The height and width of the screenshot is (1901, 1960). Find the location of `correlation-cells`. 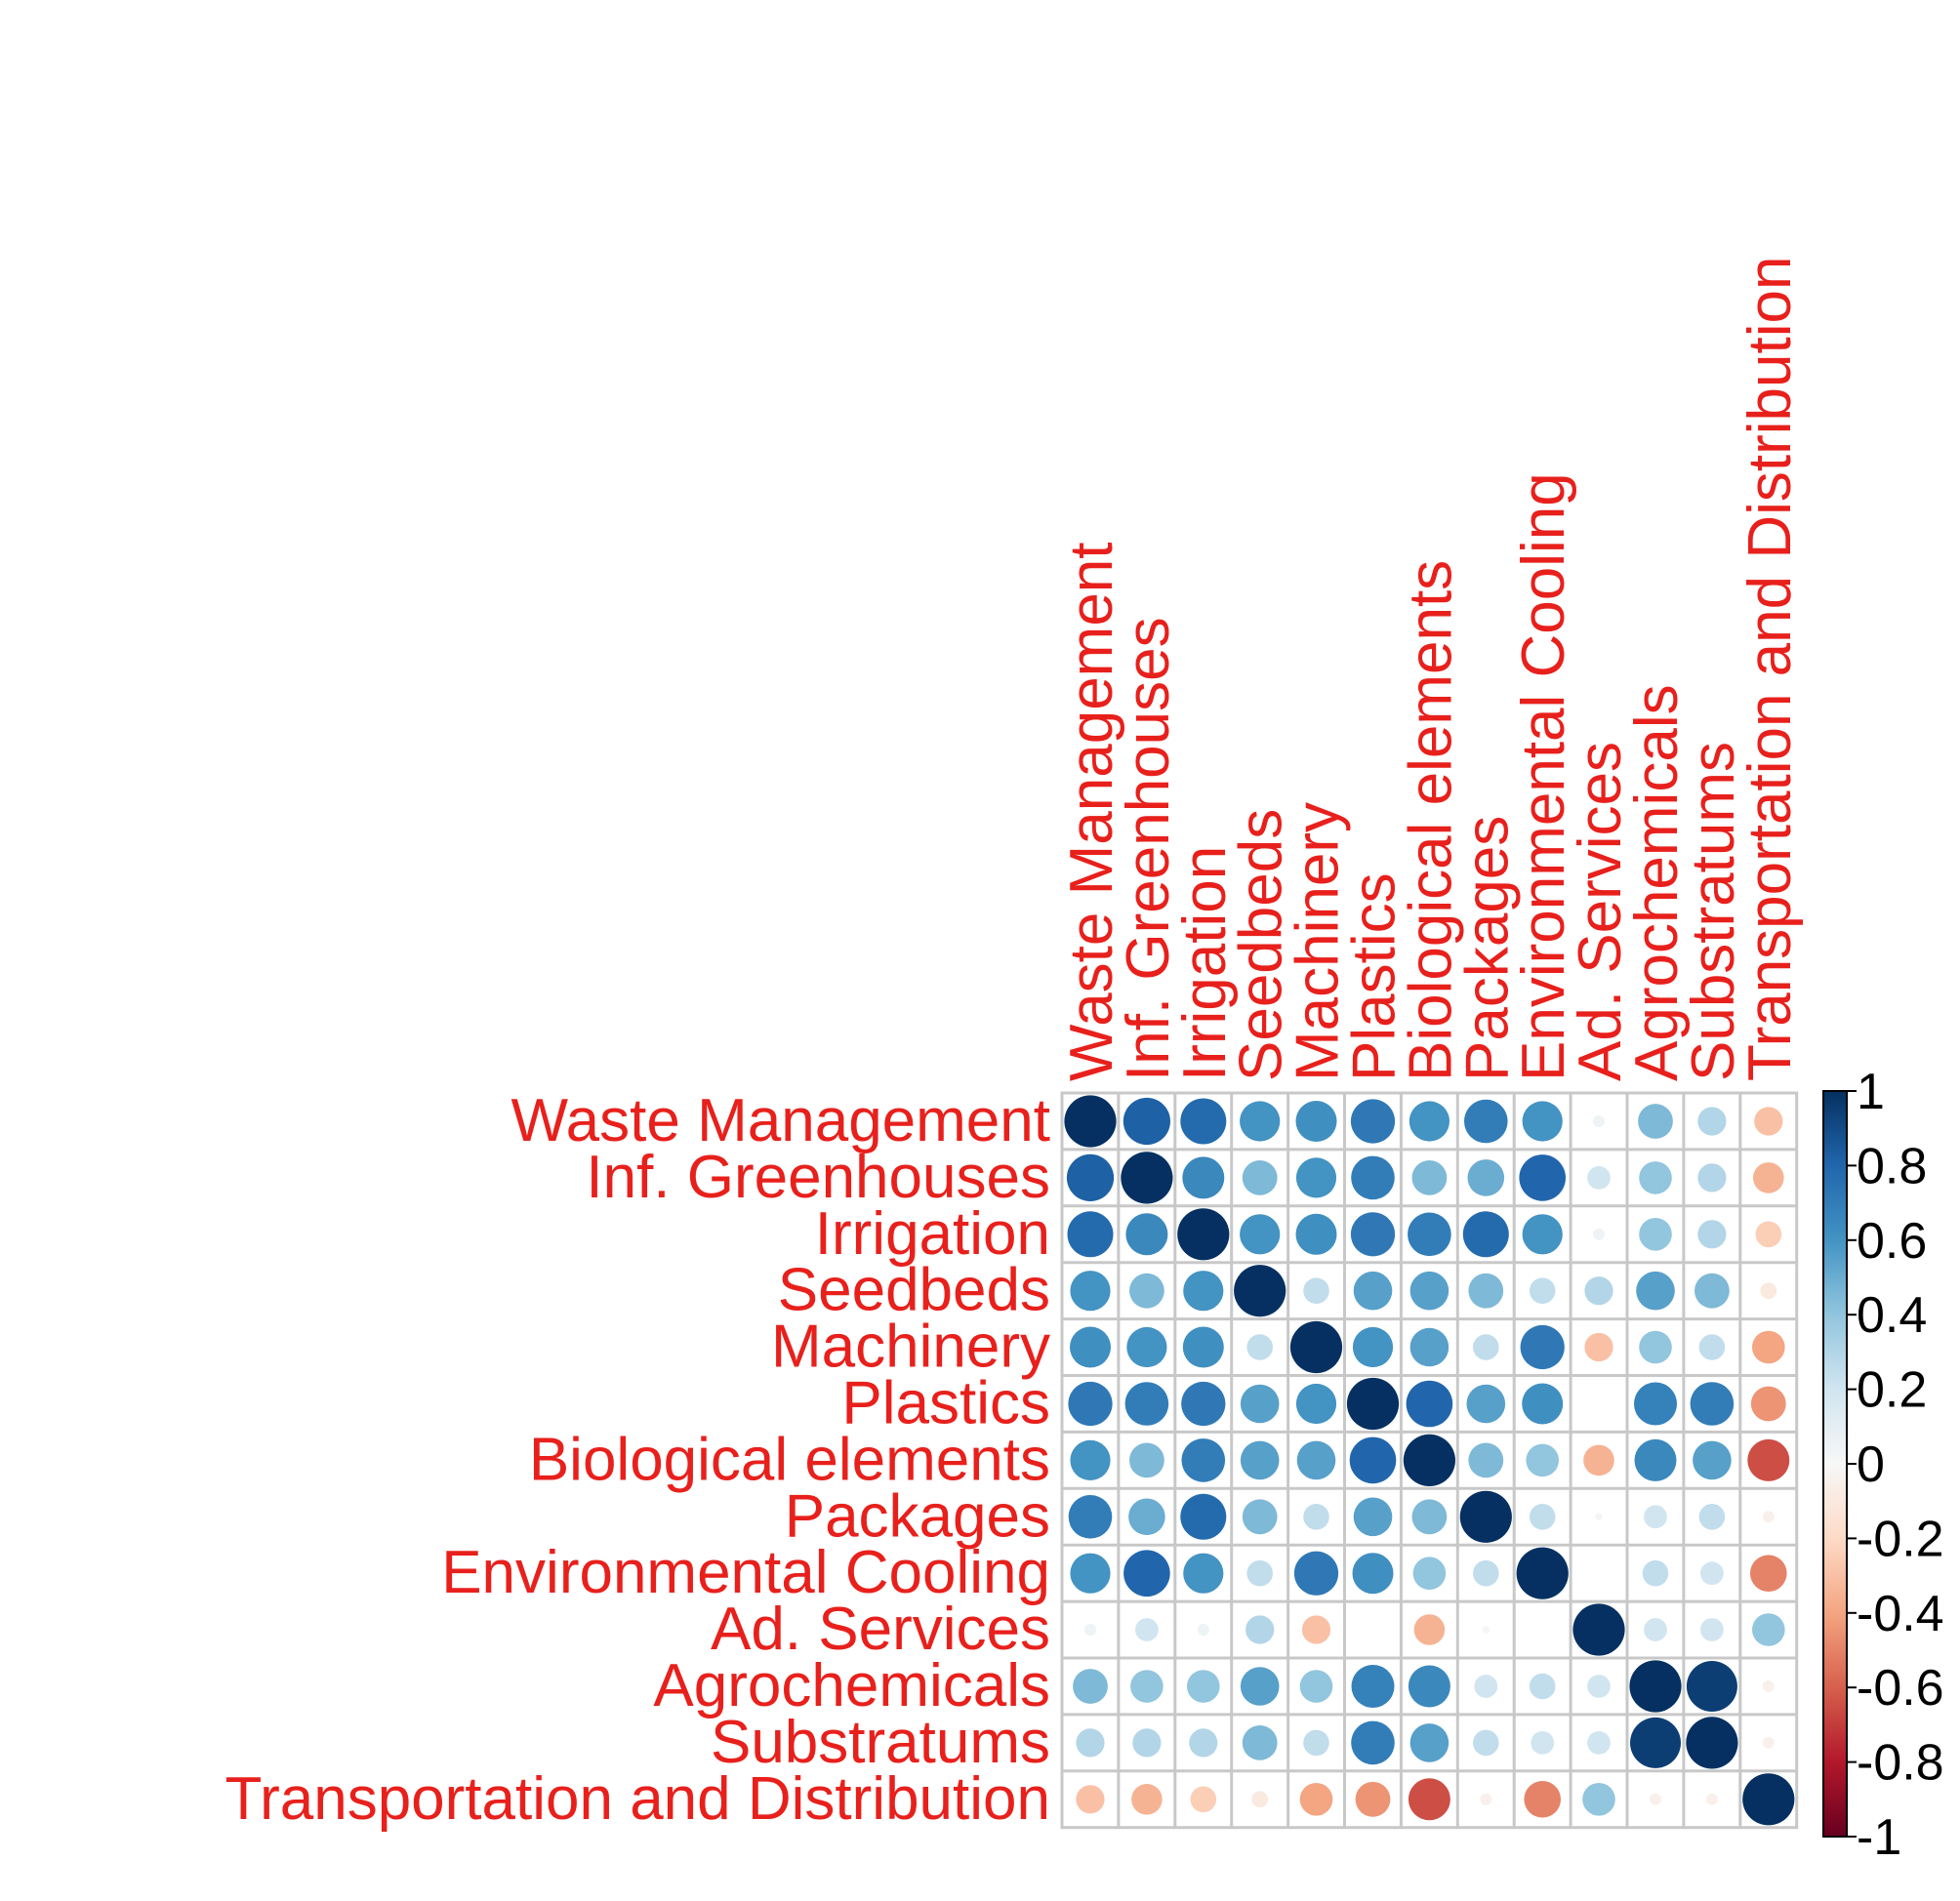

correlation-cells is located at coordinates (1429, 1460).